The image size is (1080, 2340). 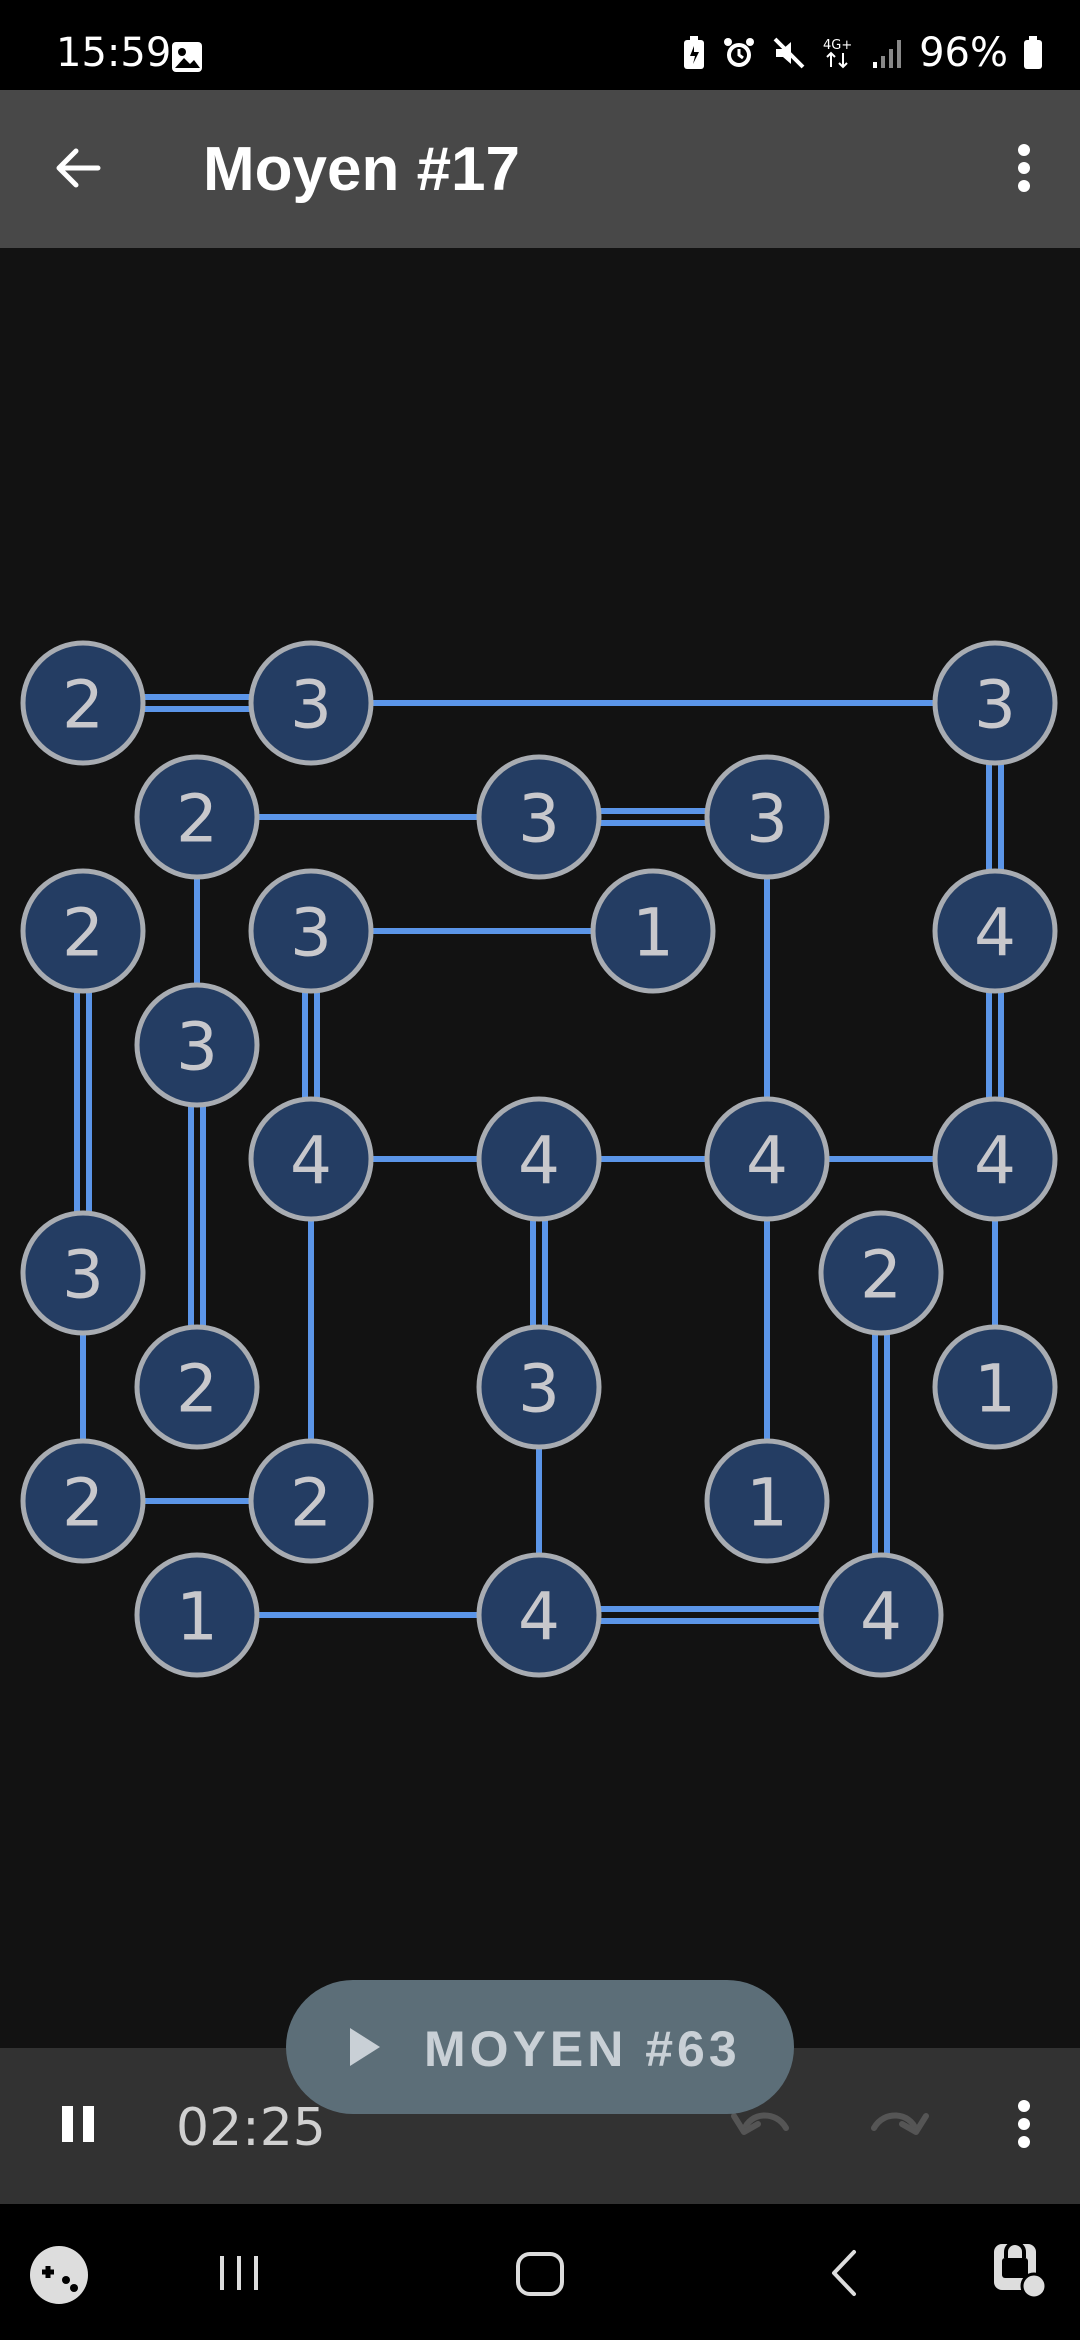 I want to click on signal-icon, so click(x=887, y=54).